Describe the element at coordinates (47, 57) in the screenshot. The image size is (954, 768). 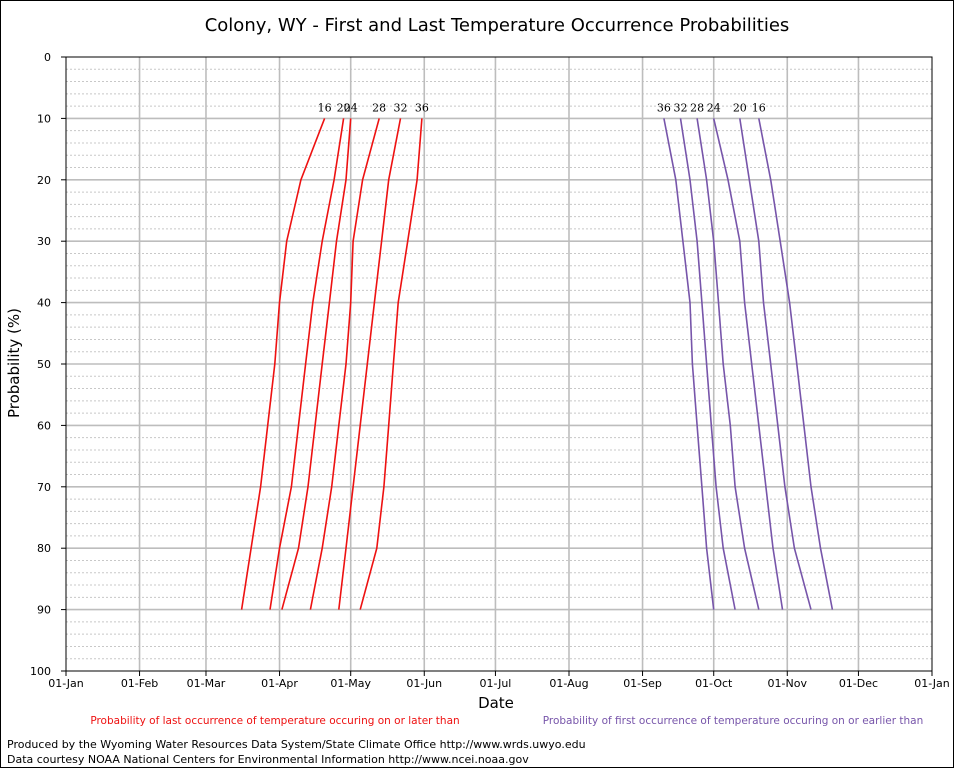
I see `y-tick-label: 0` at that location.